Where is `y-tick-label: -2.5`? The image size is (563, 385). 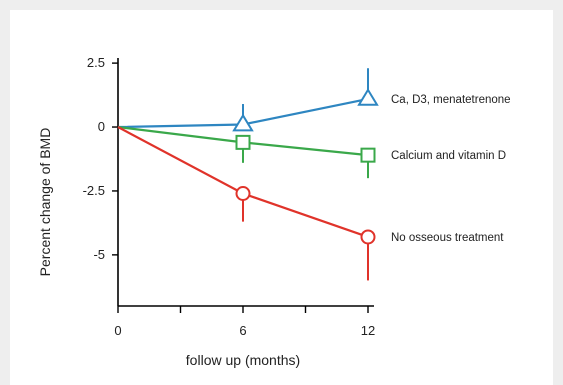 y-tick-label: -2.5 is located at coordinates (94, 190).